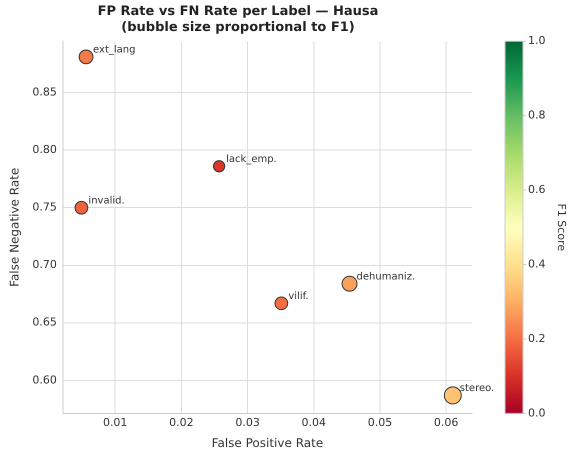 The width and height of the screenshot is (572, 457). I want to click on color-bar-label: 0.2, so click(537, 338).